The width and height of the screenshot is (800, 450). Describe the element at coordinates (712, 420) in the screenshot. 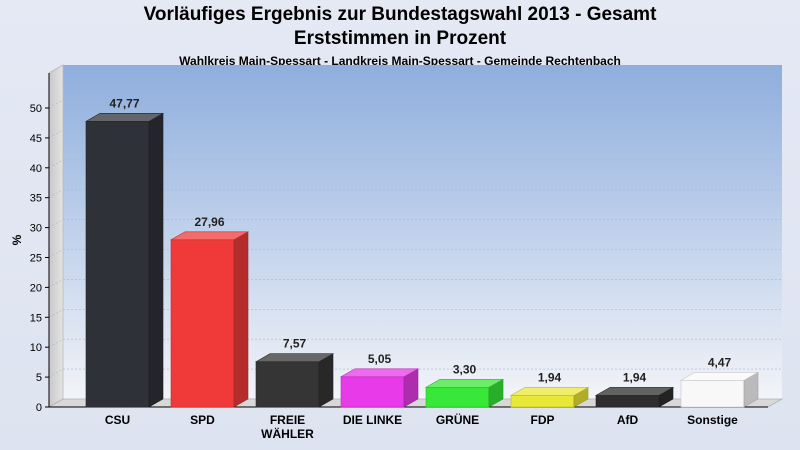

I see `x-tick-label: Sonstige` at that location.